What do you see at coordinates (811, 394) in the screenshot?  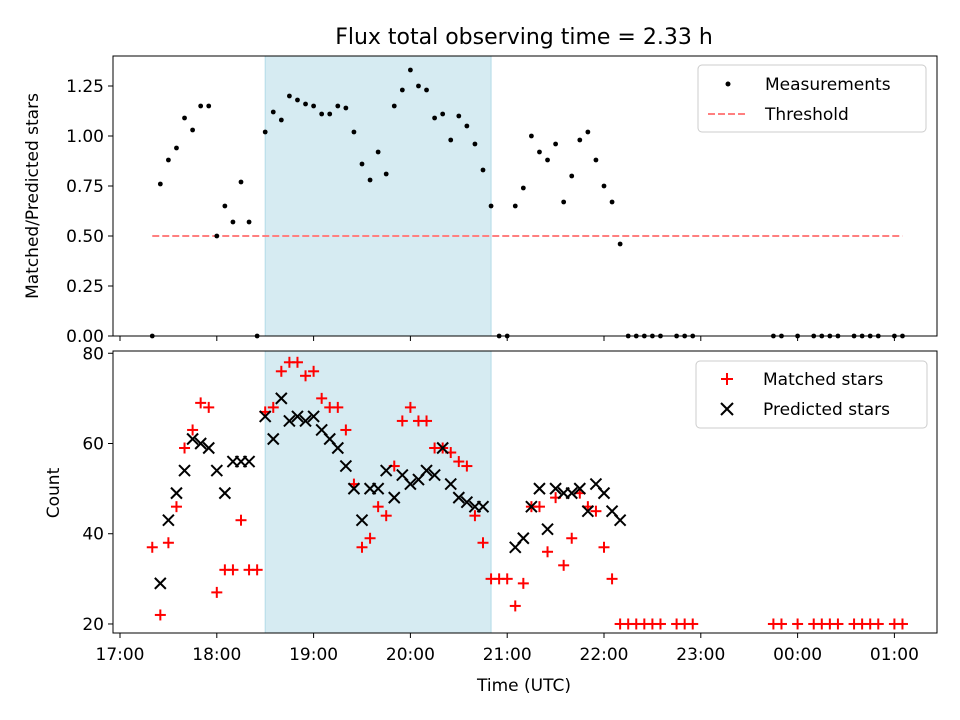 I see `bottom-legend-box` at bounding box center [811, 394].